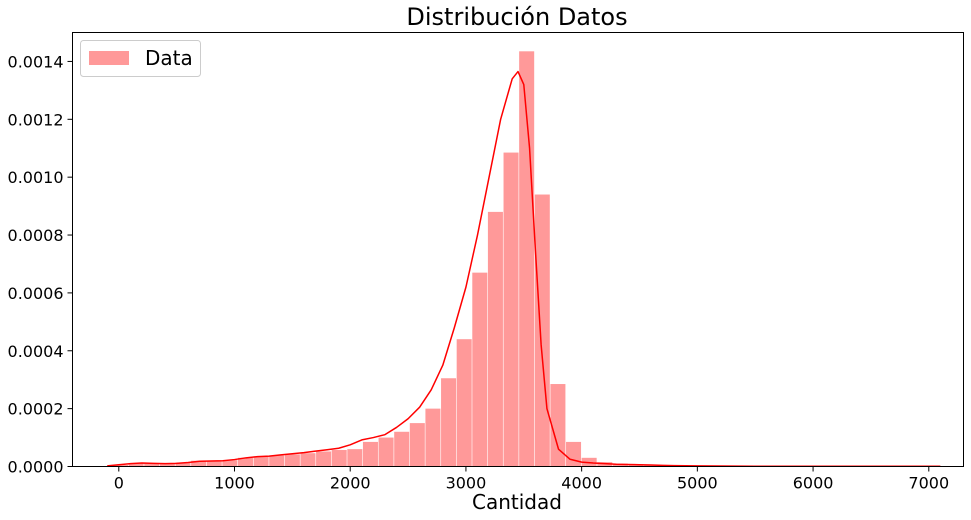 This screenshot has height=520, width=971. I want to click on y-tick-label: 0.0008, so click(36, 235).